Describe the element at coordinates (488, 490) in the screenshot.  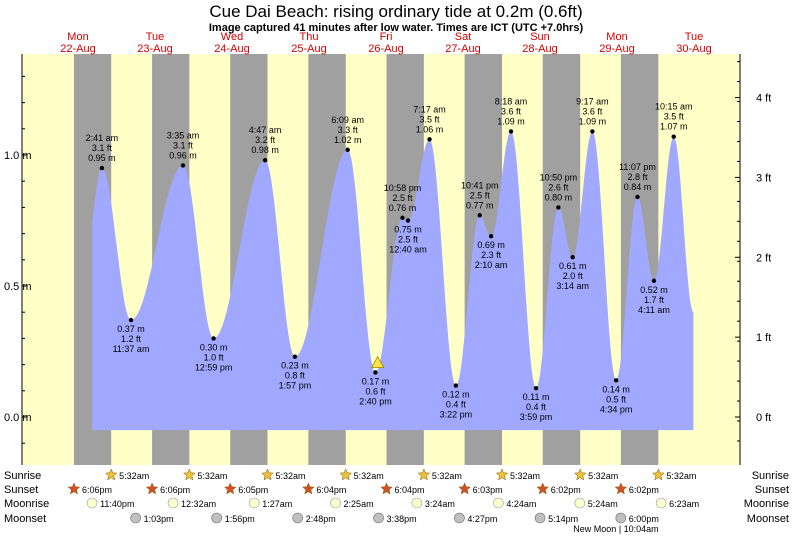
I see `sunset-time: 6:03pm` at that location.